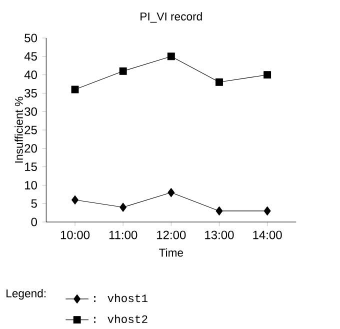  What do you see at coordinates (26, 294) in the screenshot?
I see `legend-title: Legend:` at bounding box center [26, 294].